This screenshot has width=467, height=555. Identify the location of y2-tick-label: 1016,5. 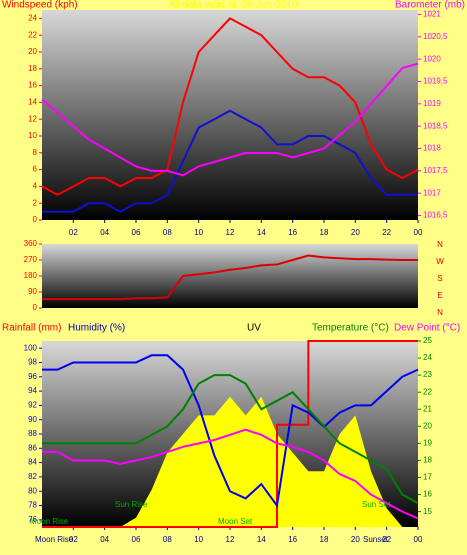
(435, 215).